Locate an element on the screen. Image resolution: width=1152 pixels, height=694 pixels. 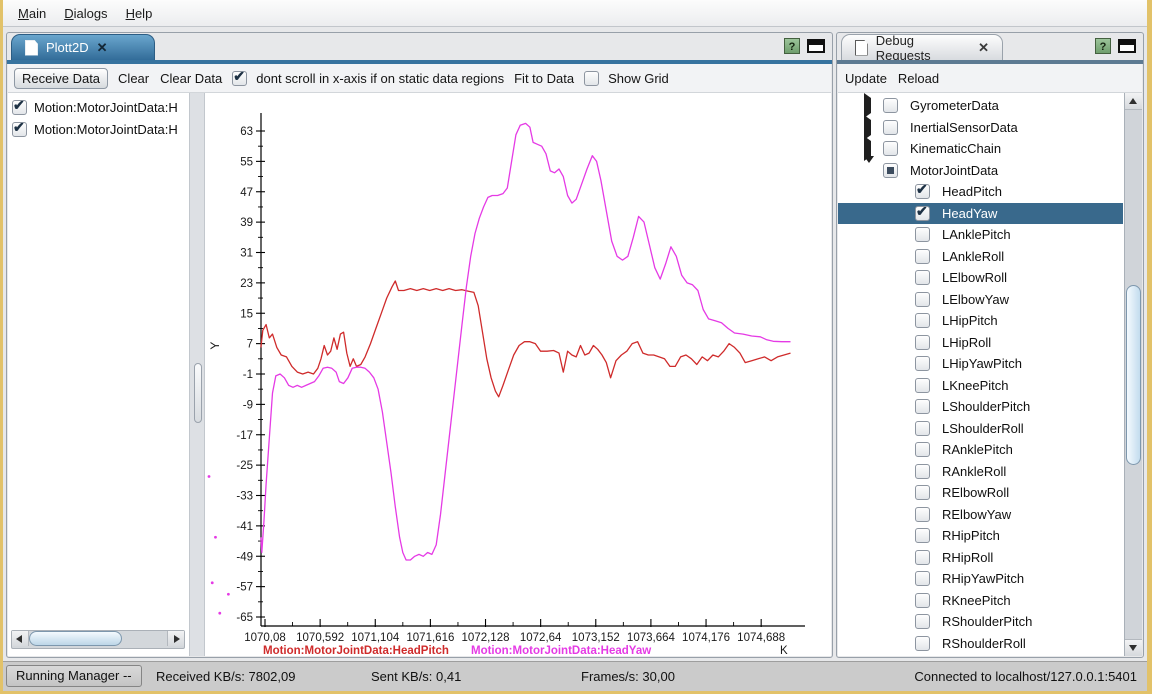
list-vertical-scrollbar is located at coordinates (197, 374).